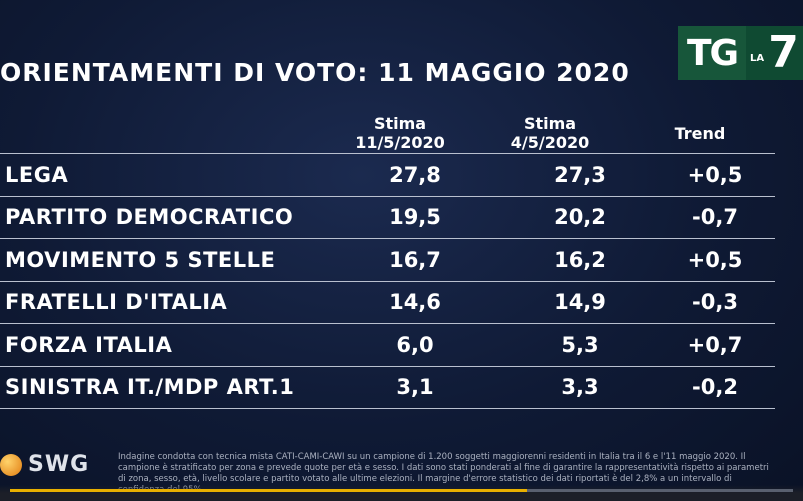  What do you see at coordinates (580, 344) in the screenshot?
I see `estimate-previous: 5,3` at bounding box center [580, 344].